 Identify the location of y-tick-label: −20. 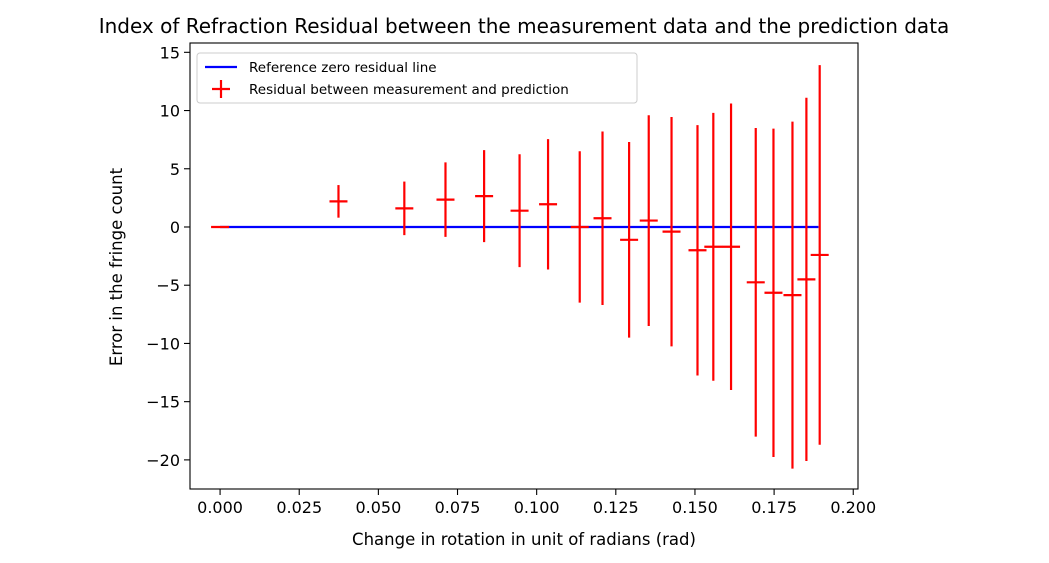
(163, 460).